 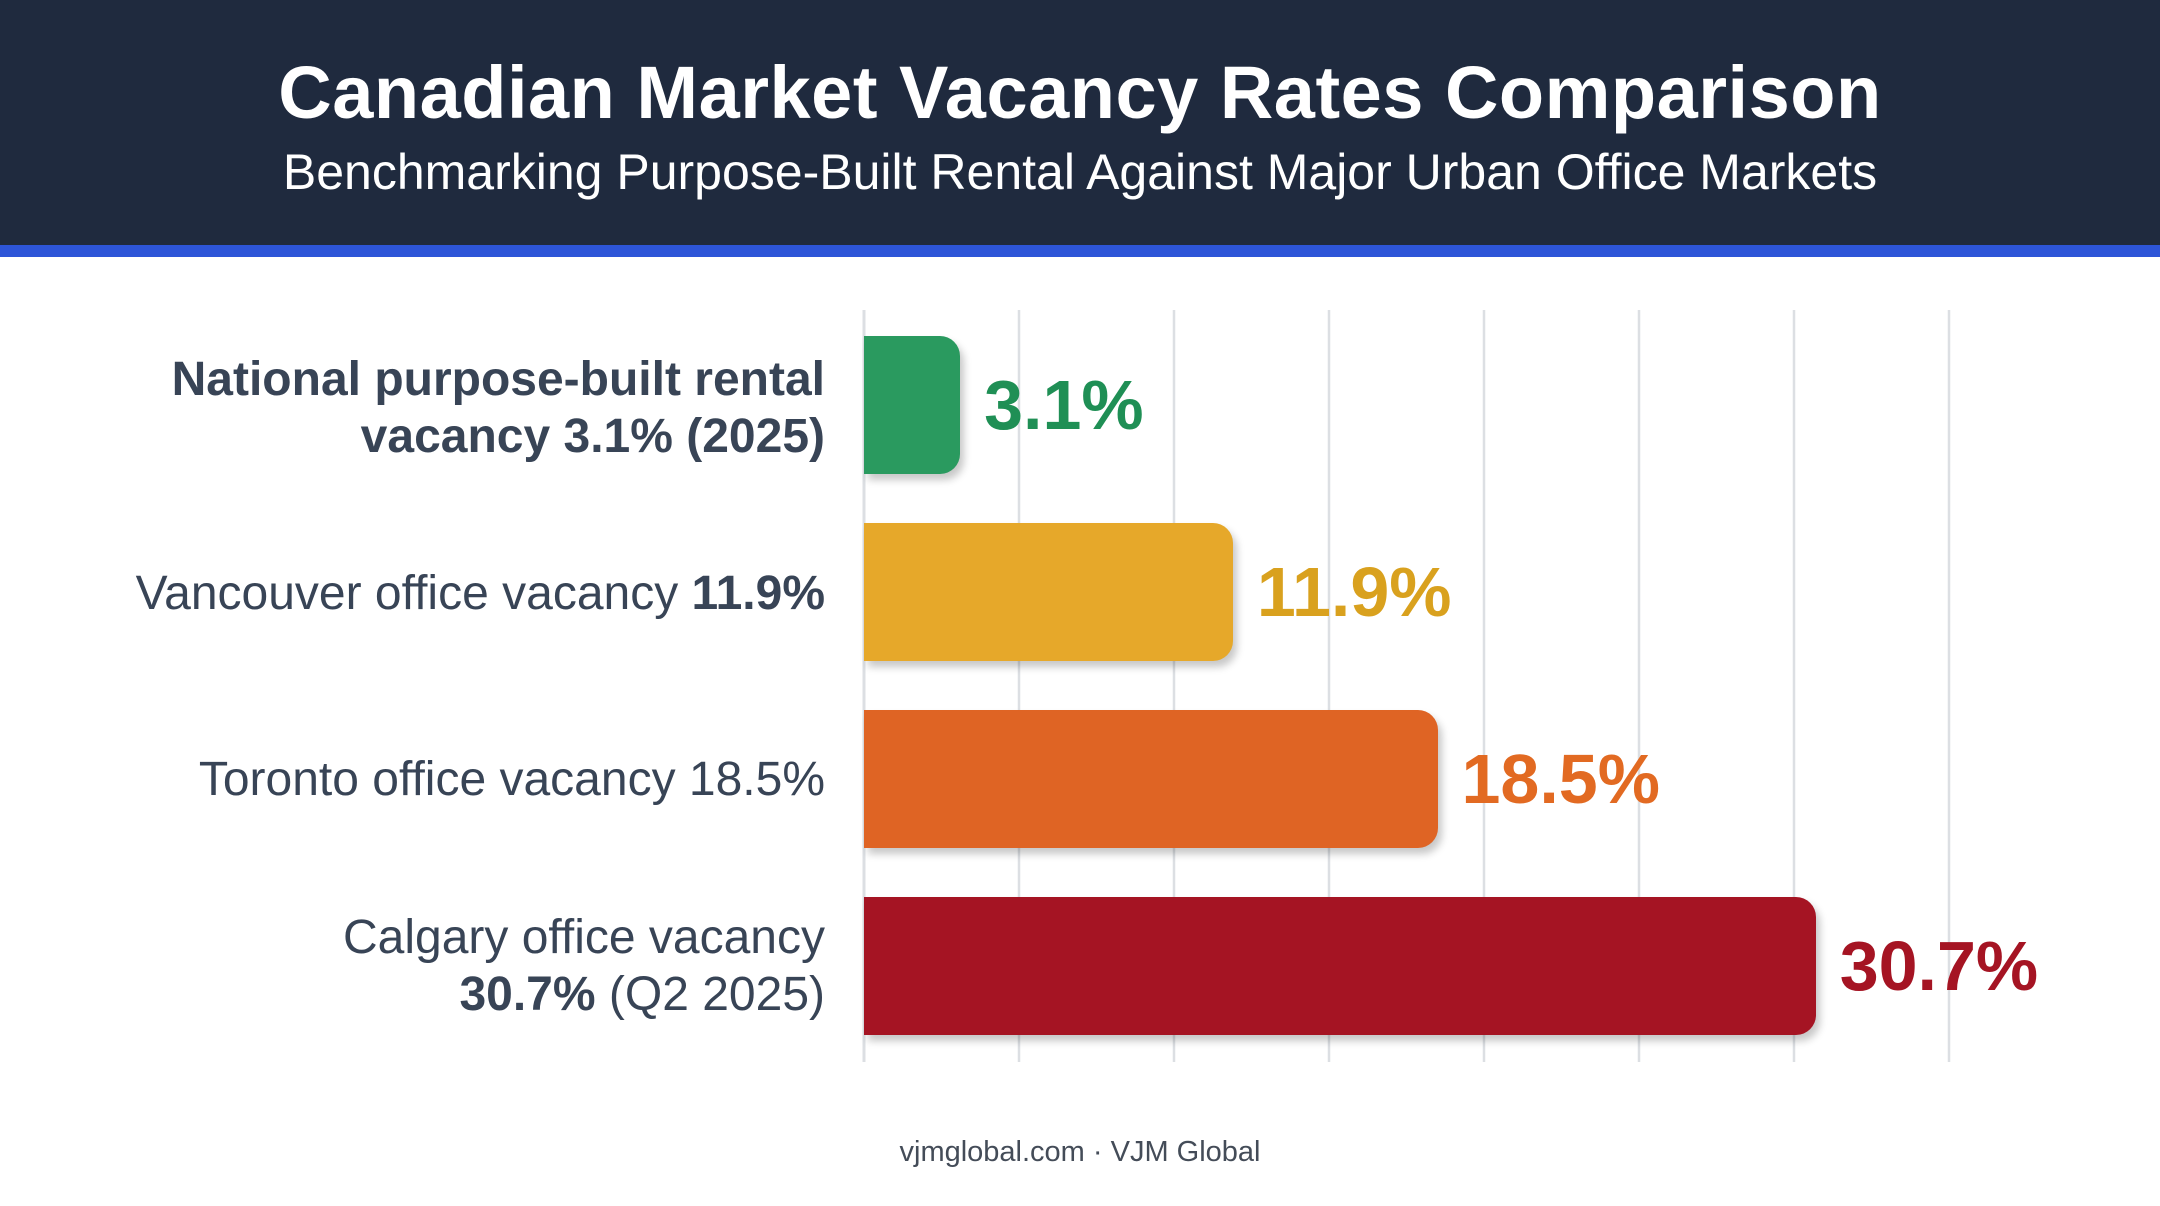 What do you see at coordinates (1340, 966) in the screenshot?
I see `bar-calgary-office` at bounding box center [1340, 966].